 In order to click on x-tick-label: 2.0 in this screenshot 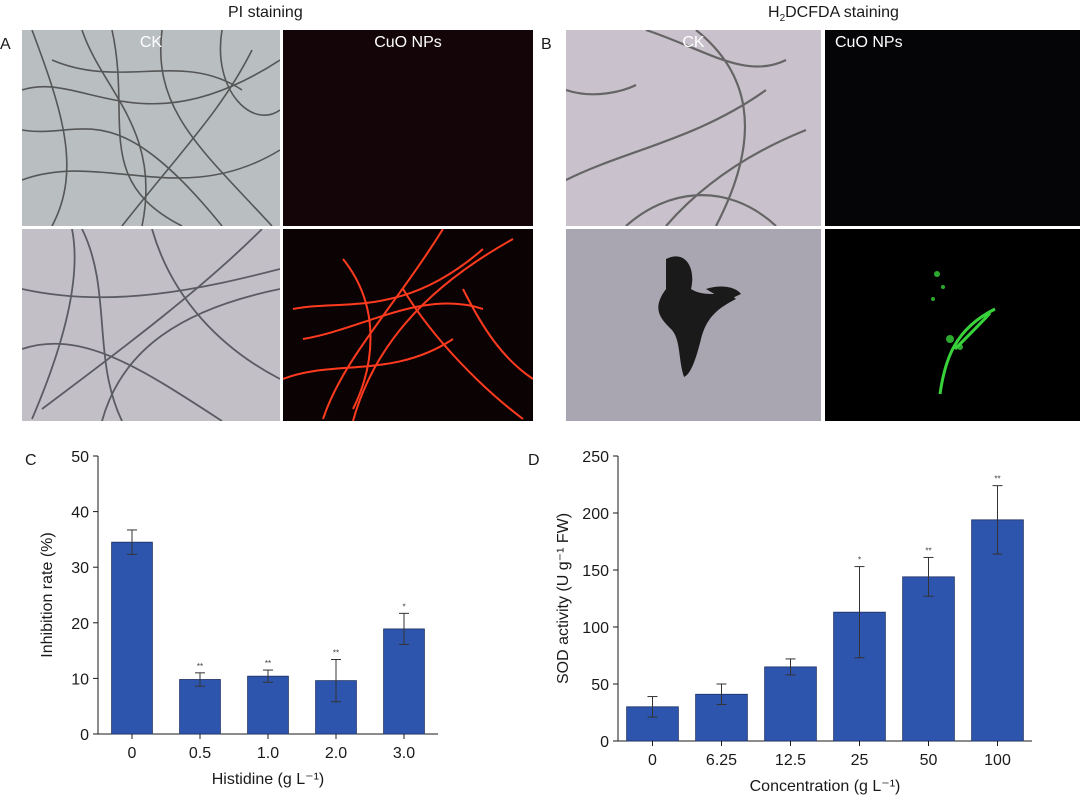, I will do `click(336, 753)`.